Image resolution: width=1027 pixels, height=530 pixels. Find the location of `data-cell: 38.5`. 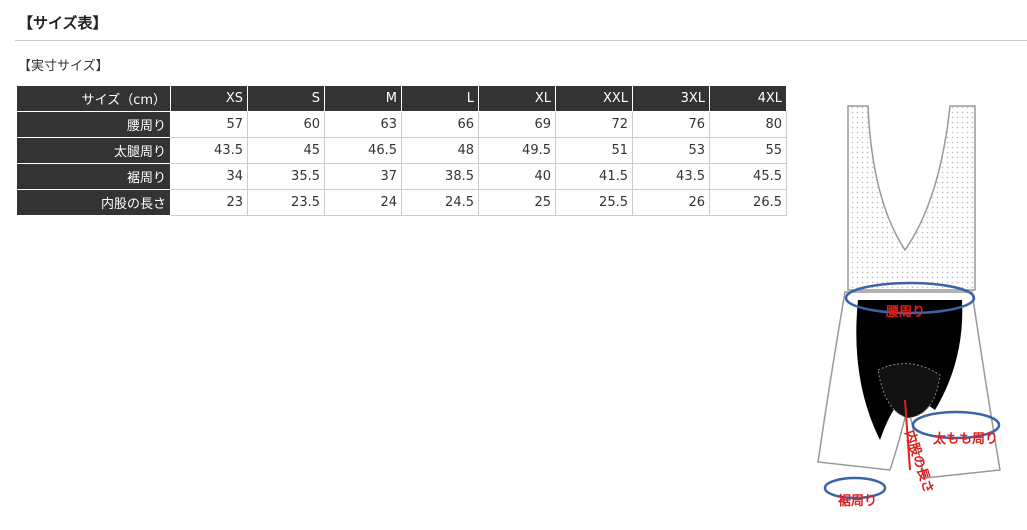

data-cell: 38.5 is located at coordinates (440, 176).